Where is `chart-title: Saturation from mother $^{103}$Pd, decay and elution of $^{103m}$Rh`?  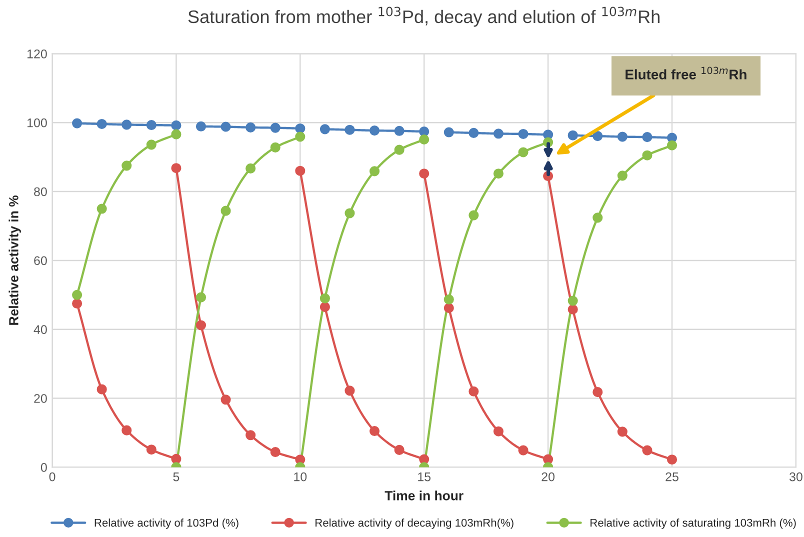 chart-title: Saturation from mother $^{103}$Pd, decay and elution of $^{103m}$Rh is located at coordinates (424, 16).